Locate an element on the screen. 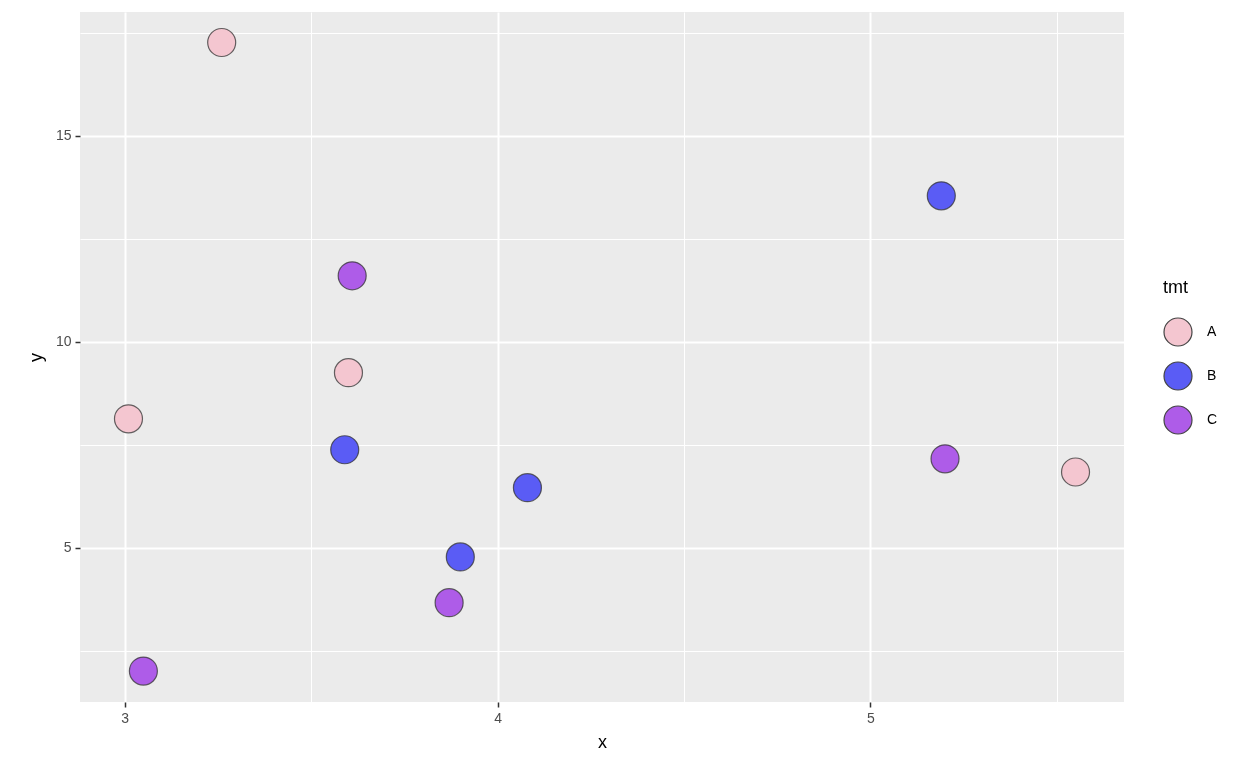 The height and width of the screenshot is (778, 1259). legend-title: tmt is located at coordinates (1175, 287).